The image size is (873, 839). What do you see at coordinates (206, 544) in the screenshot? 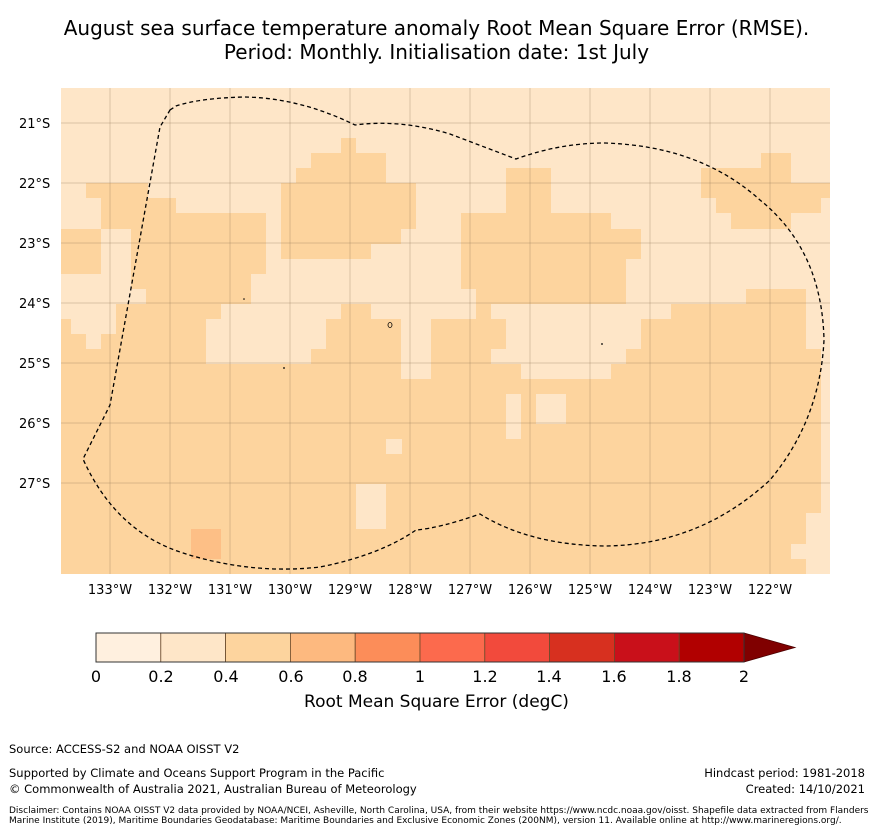
I see `moderate-rmse-patch` at bounding box center [206, 544].